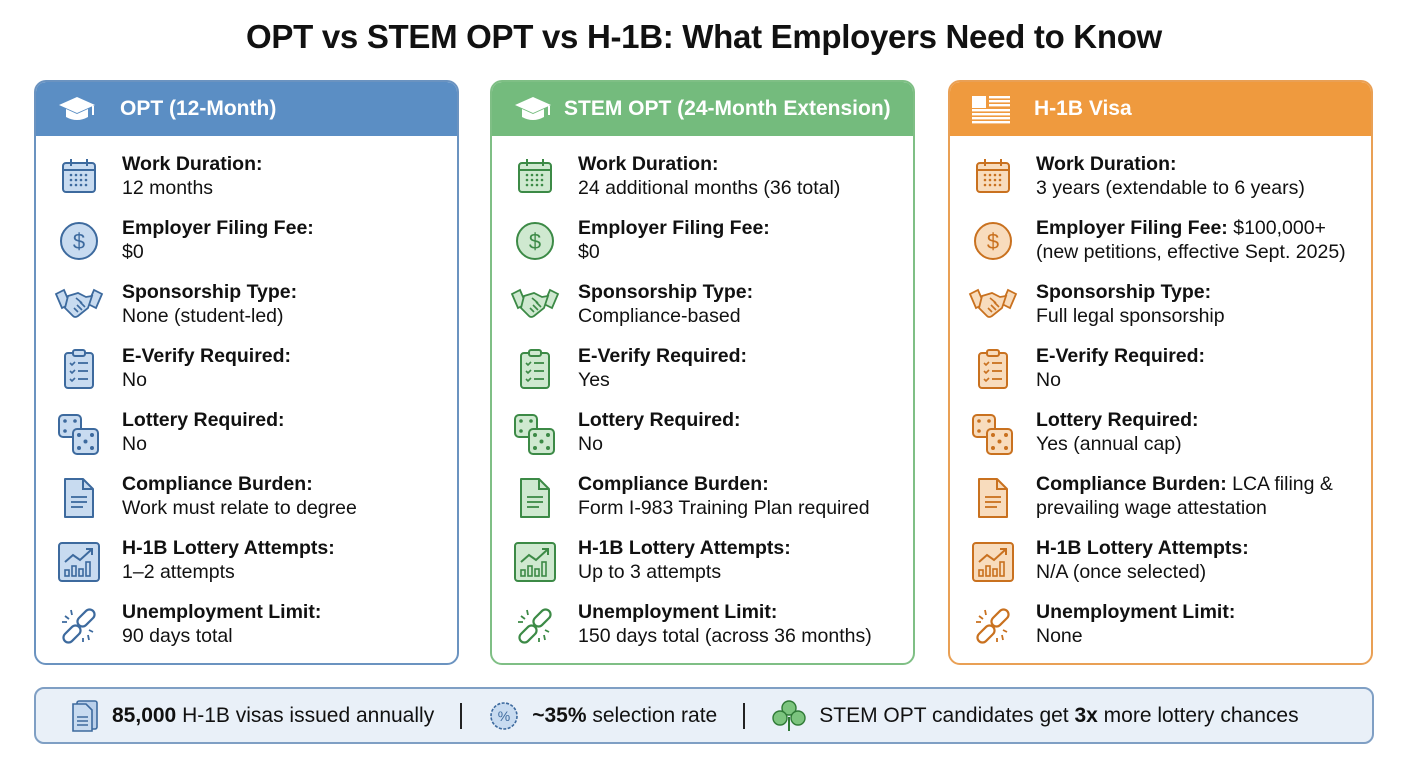 The image size is (1408, 768). I want to click on row-value: (new petitions, effective Sept. 2025), so click(1191, 252).